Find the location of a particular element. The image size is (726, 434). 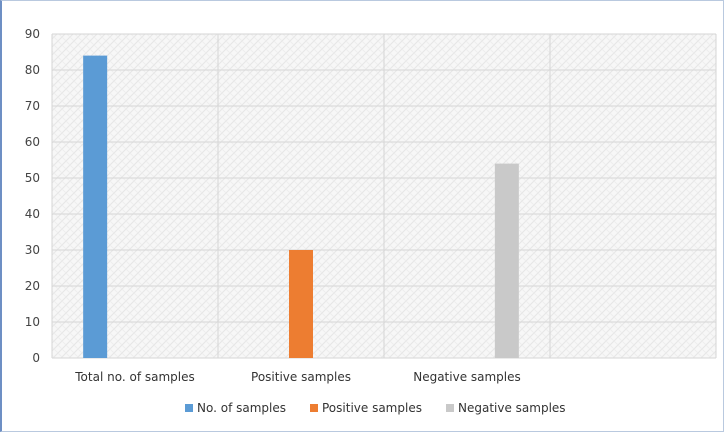

y-tick-label: 60 is located at coordinates (32, 142).